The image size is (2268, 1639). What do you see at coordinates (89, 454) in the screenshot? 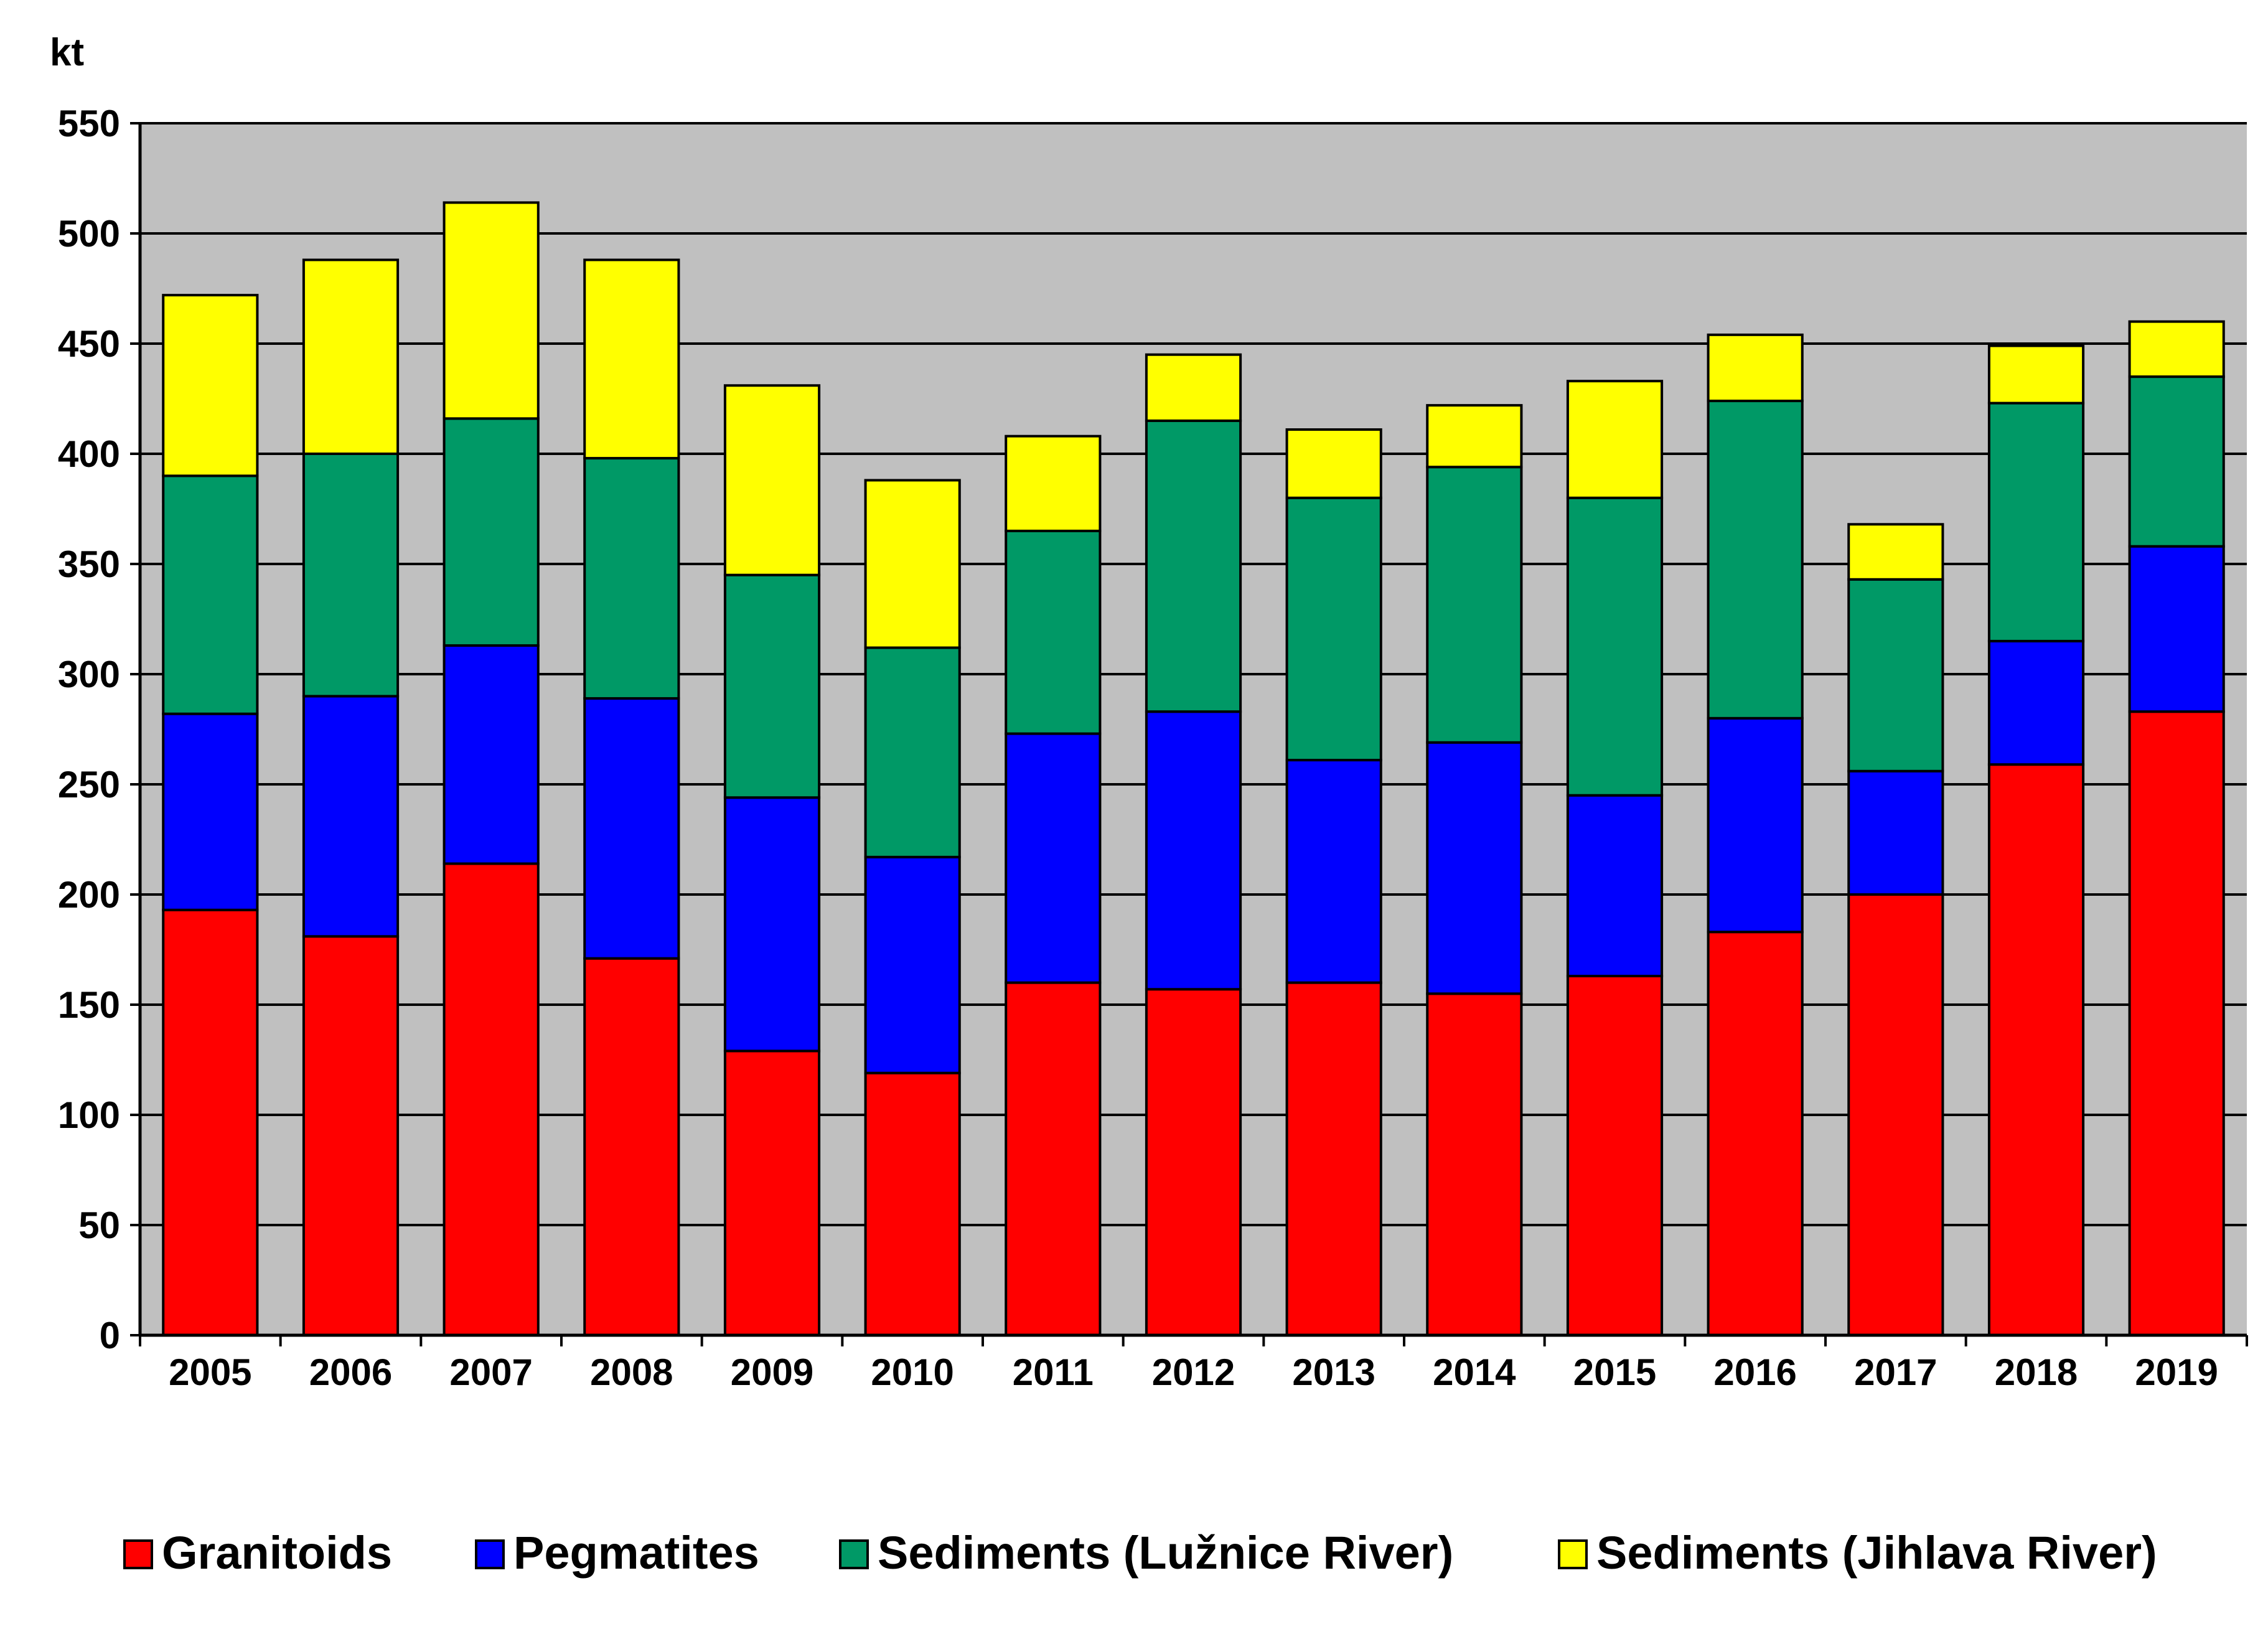
I see `y-tick-label: 400` at bounding box center [89, 454].